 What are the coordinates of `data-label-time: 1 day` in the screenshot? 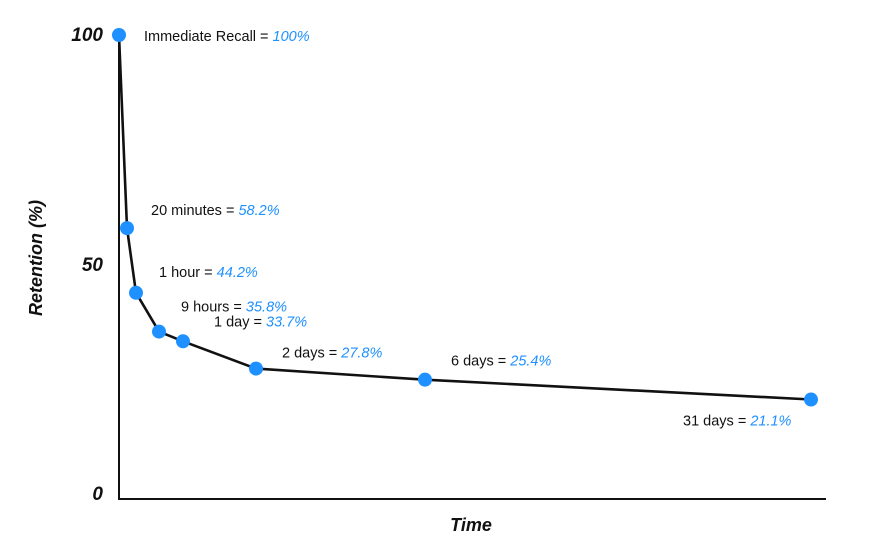 It's located at (232, 322).